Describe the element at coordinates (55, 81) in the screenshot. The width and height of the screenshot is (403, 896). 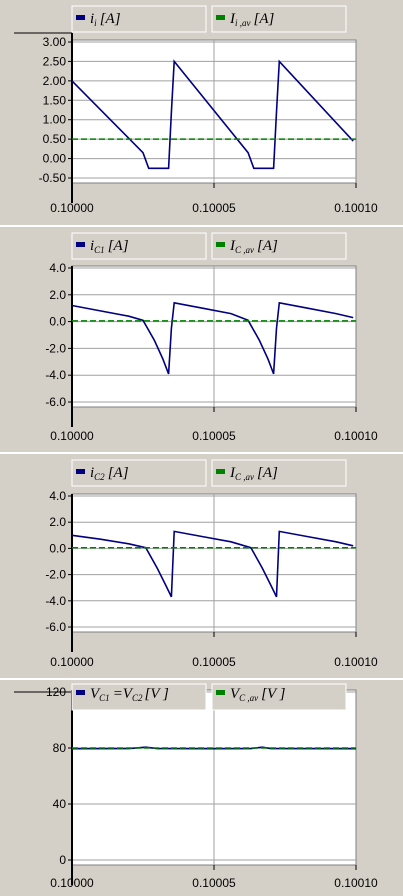
I see `y-tick-label: 2.00` at that location.